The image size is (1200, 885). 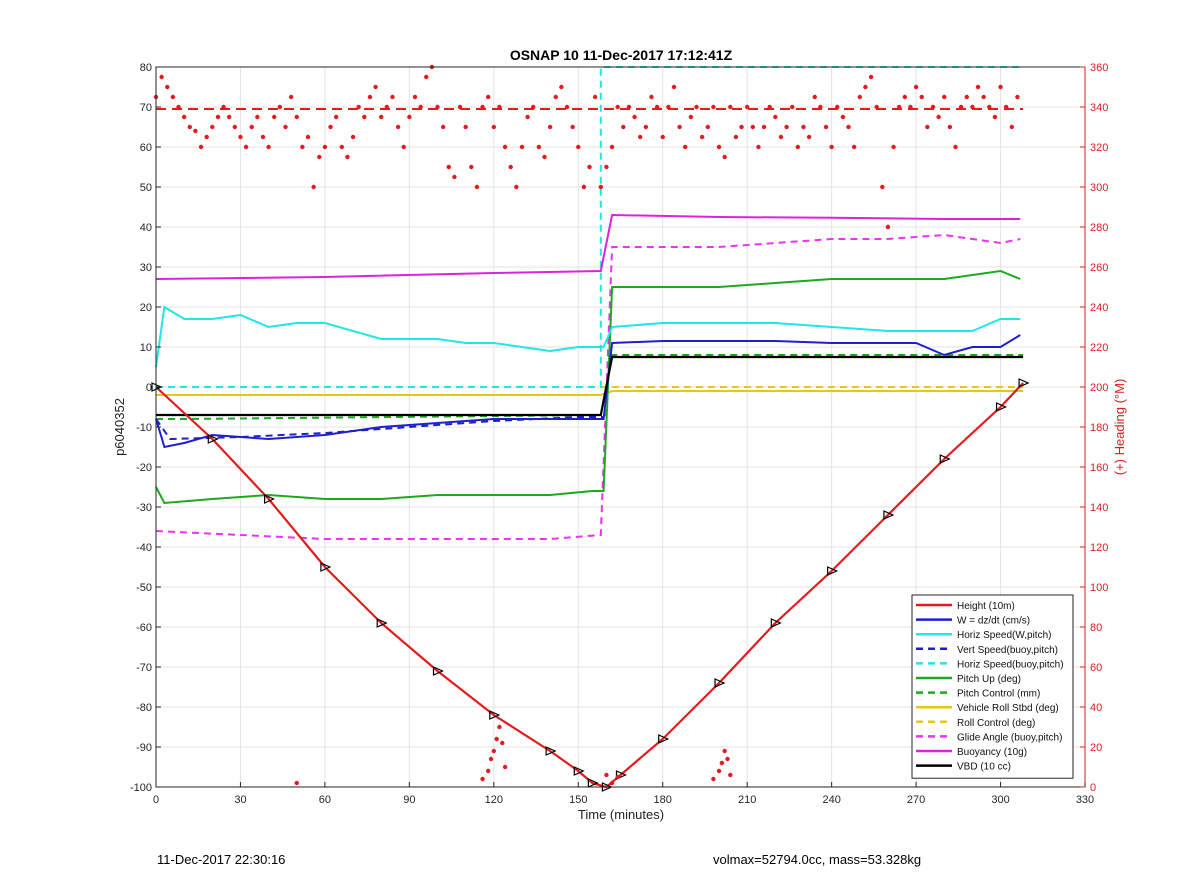 What do you see at coordinates (1096, 628) in the screenshot?
I see `y2-tick-label: 80` at bounding box center [1096, 628].